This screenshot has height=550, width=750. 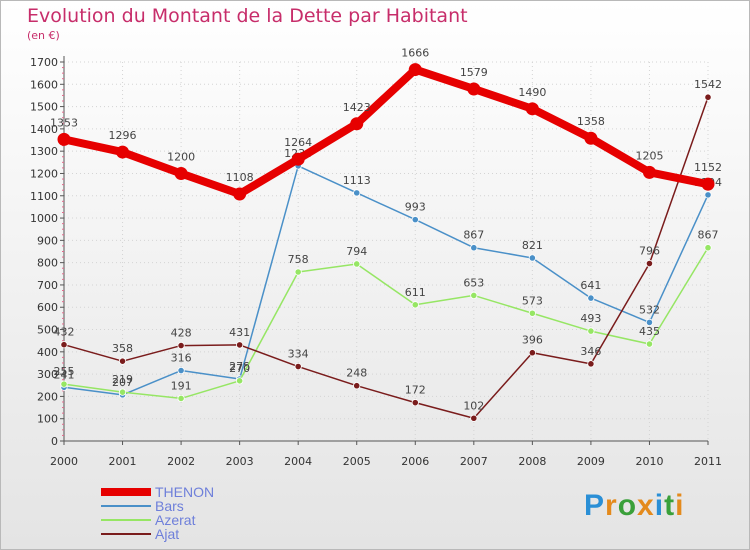 What do you see at coordinates (239, 368) in the screenshot?
I see `data-label: 270` at bounding box center [239, 368].